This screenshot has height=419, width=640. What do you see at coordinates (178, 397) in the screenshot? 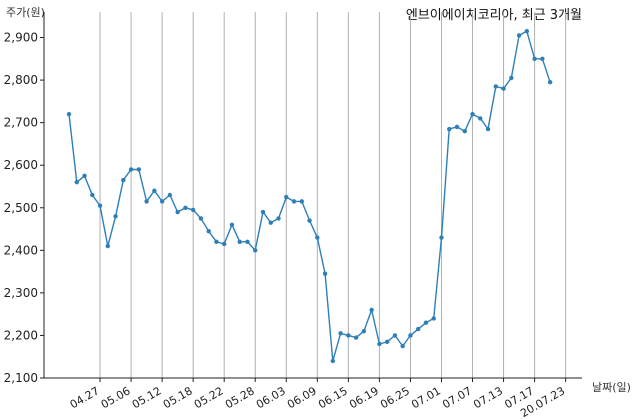
I see `x-tick-label: 05.18` at bounding box center [178, 397].